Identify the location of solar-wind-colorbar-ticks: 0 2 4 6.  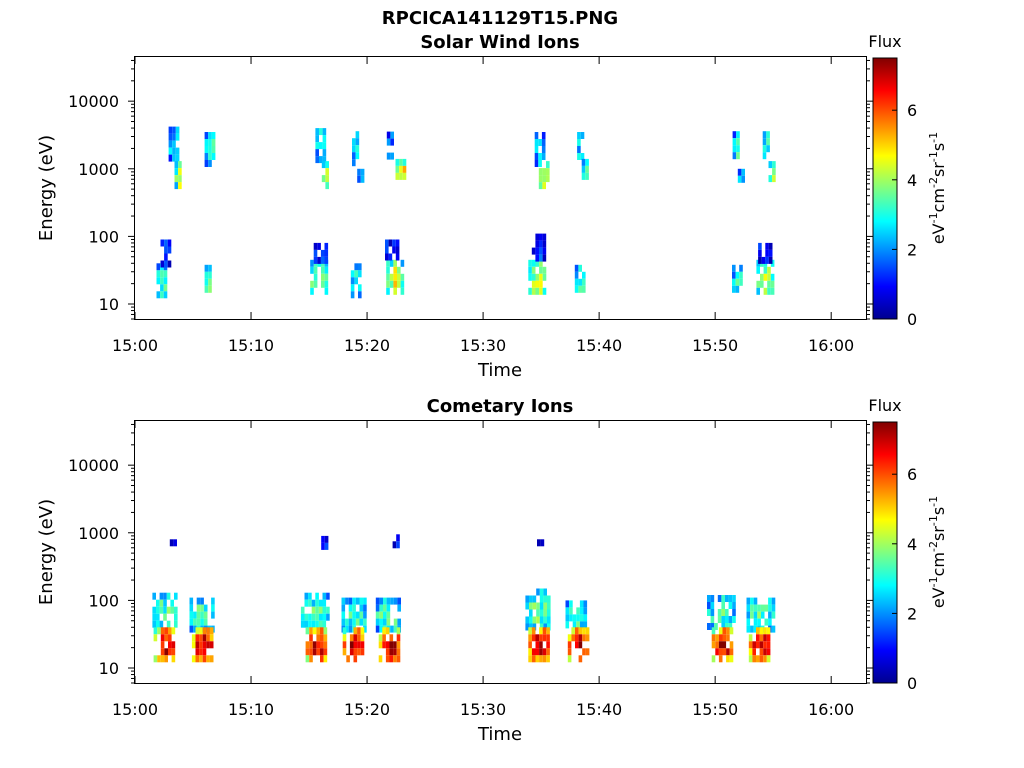
(904, 215).